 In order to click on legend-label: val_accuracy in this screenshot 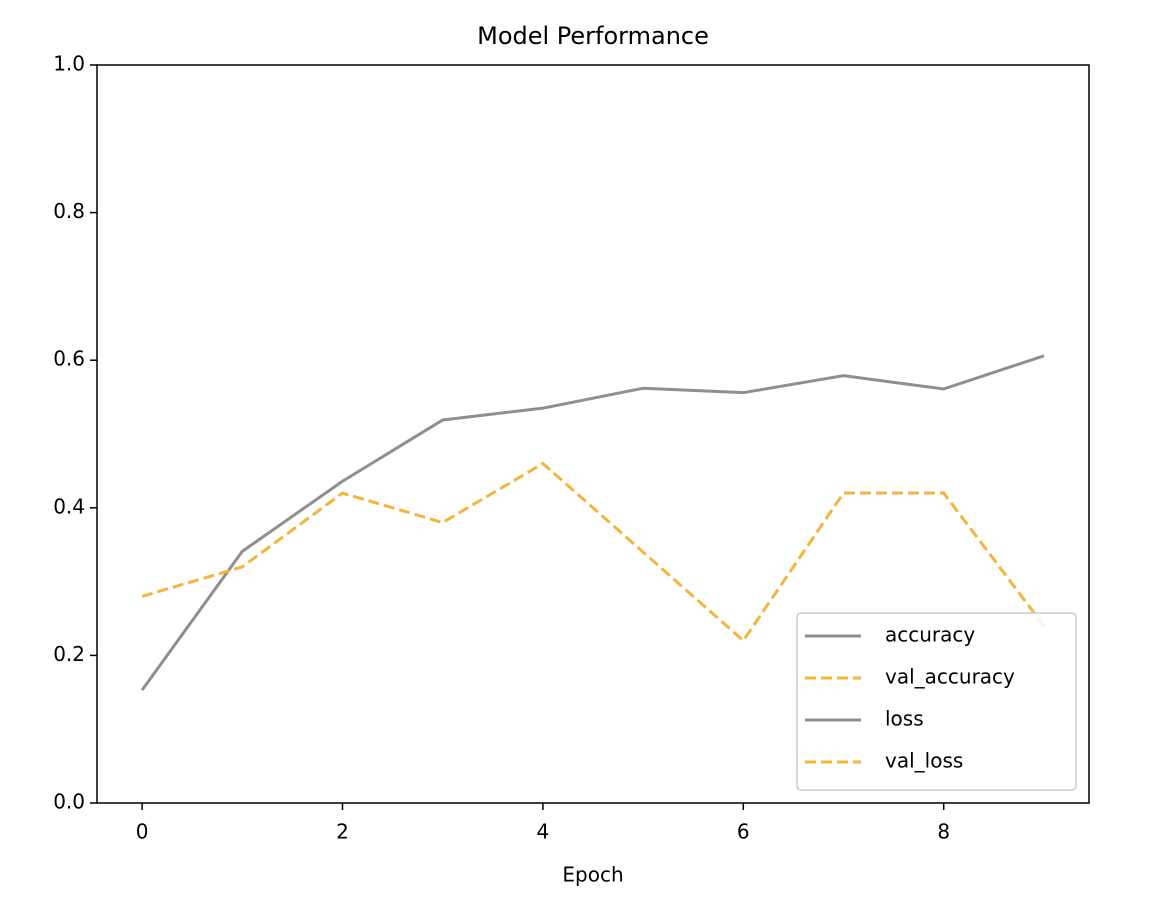, I will do `click(950, 677)`.